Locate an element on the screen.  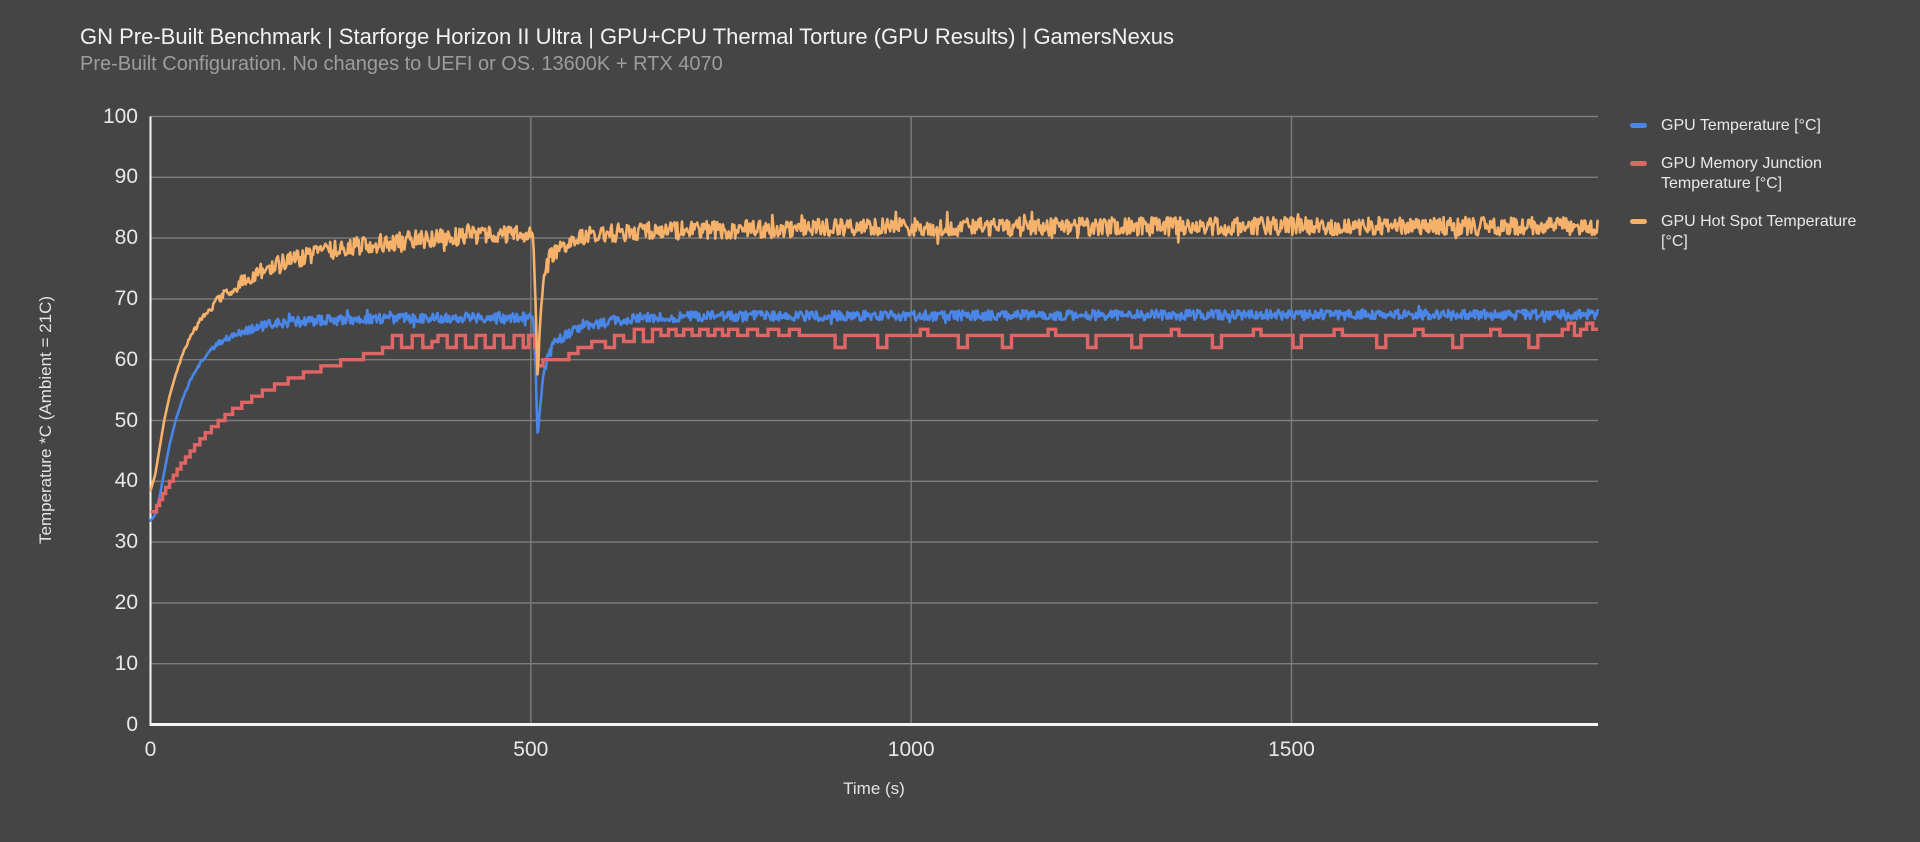
x-axis-title: Time (s) is located at coordinates (874, 788).